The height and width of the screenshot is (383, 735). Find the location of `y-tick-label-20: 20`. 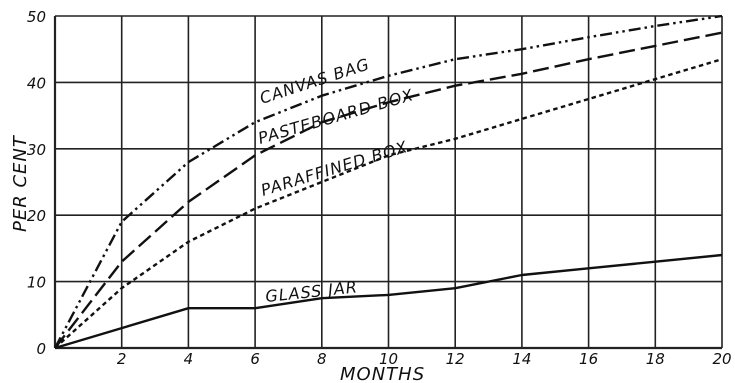

y-tick-label-20: 20 is located at coordinates (36, 216).